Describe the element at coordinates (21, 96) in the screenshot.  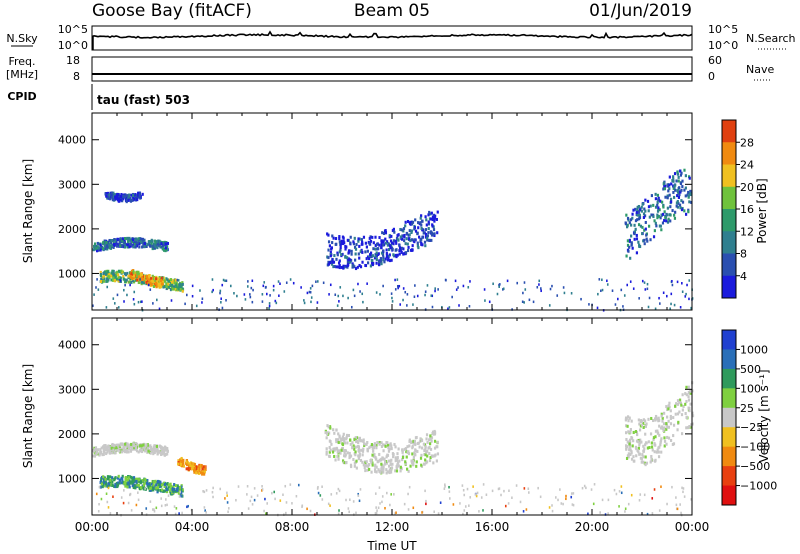
I see `cpid-label: CPID` at that location.